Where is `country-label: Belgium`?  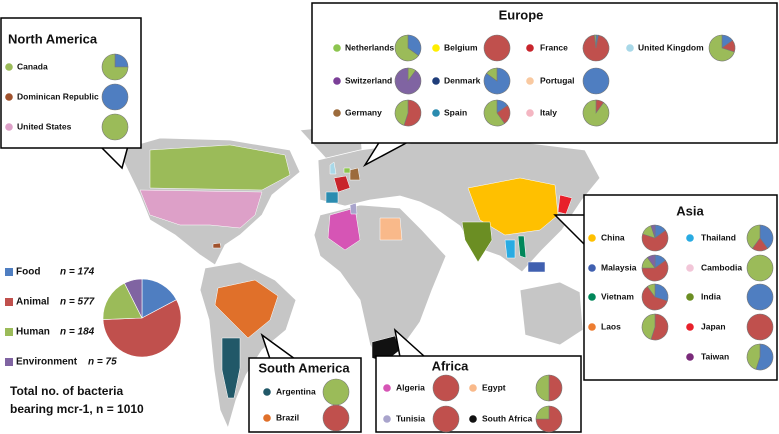
country-label: Belgium is located at coordinates (461, 47).